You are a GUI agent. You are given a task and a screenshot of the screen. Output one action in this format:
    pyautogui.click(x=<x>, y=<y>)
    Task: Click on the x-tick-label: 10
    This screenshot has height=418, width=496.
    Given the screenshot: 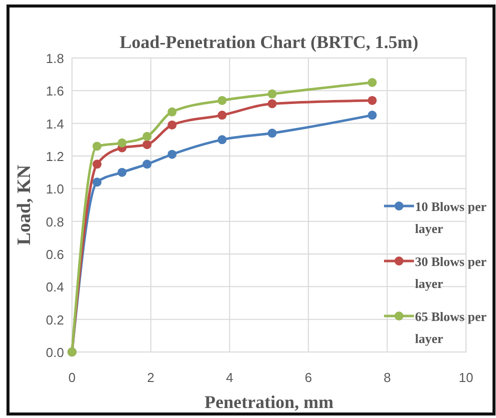 What is the action you would take?
    pyautogui.click(x=466, y=377)
    